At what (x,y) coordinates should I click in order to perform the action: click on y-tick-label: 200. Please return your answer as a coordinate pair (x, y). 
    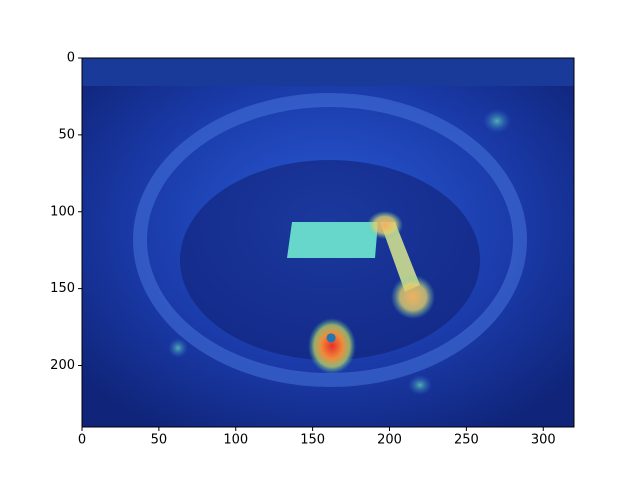
    Looking at the image, I should click on (62, 365).